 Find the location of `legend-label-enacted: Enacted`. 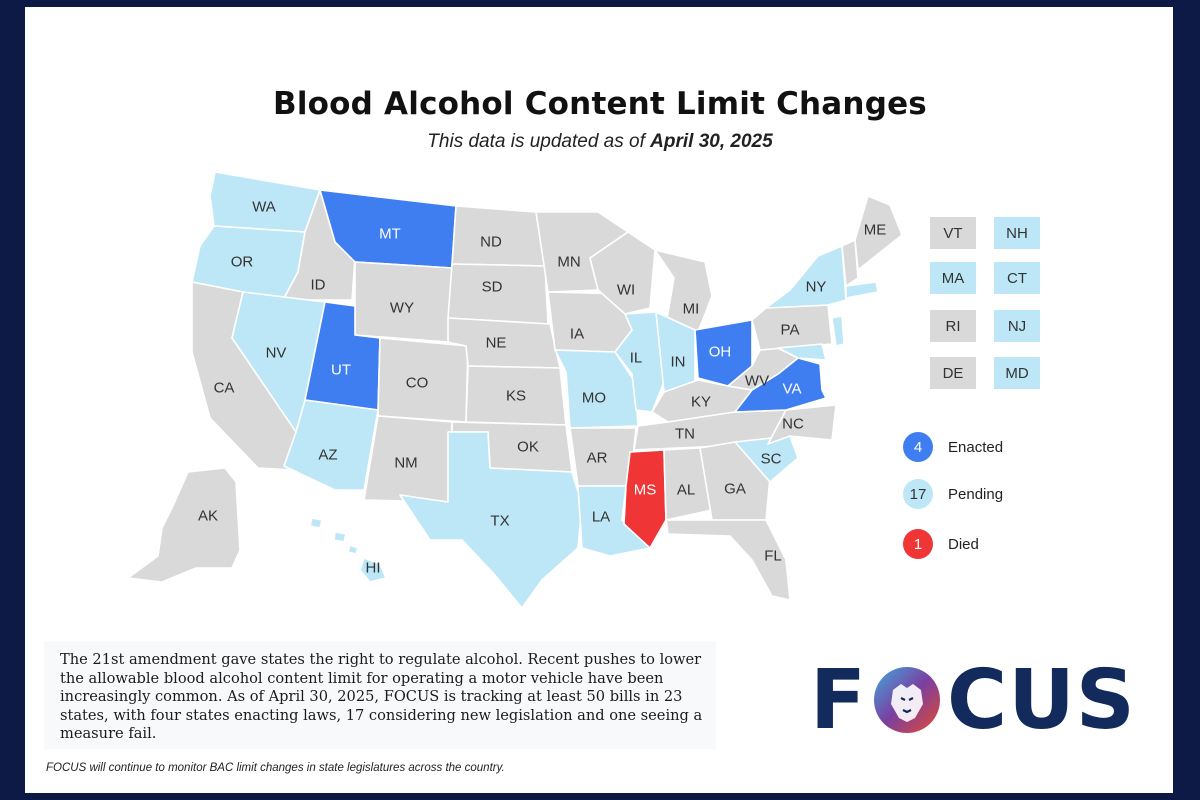

legend-label-enacted: Enacted is located at coordinates (976, 447).